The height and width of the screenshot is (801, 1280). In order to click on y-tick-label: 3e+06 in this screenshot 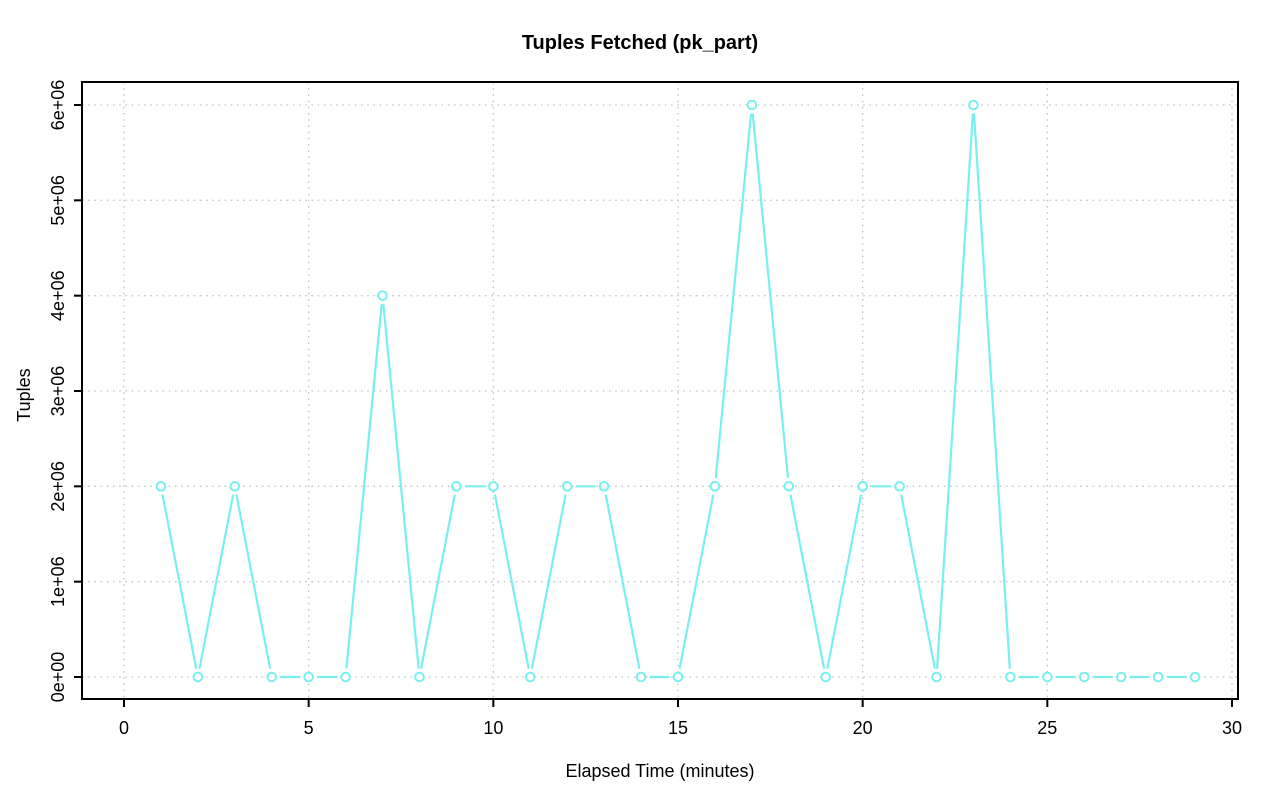, I will do `click(58, 391)`.